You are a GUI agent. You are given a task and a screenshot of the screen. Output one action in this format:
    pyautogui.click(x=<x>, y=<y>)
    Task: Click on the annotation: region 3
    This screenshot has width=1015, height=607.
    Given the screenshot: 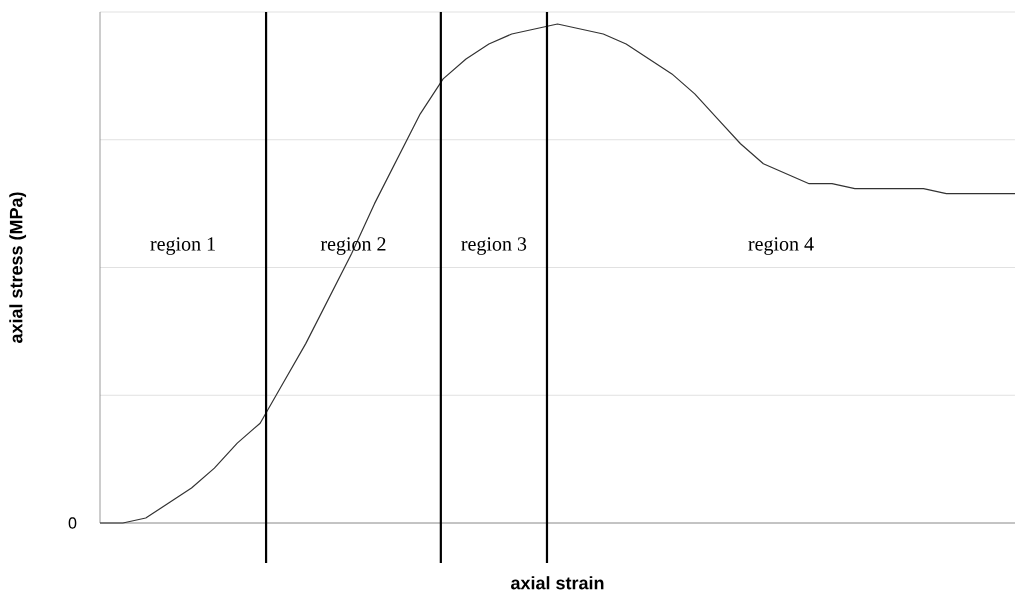 What is the action you would take?
    pyautogui.click(x=494, y=246)
    